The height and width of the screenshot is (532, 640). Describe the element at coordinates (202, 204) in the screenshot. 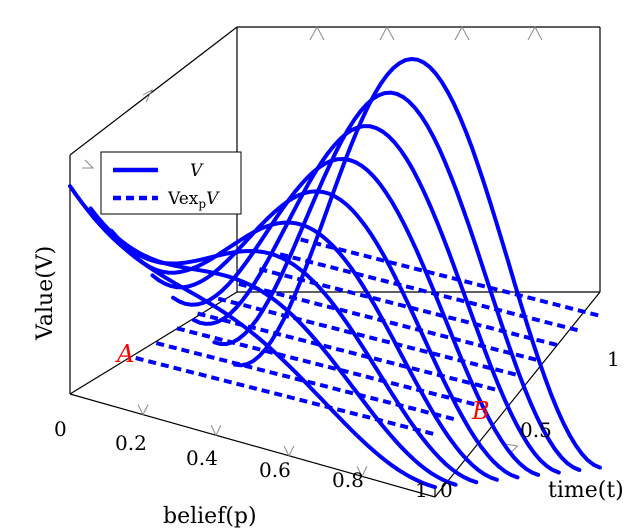

I see `legend-vex-sub: p` at that location.